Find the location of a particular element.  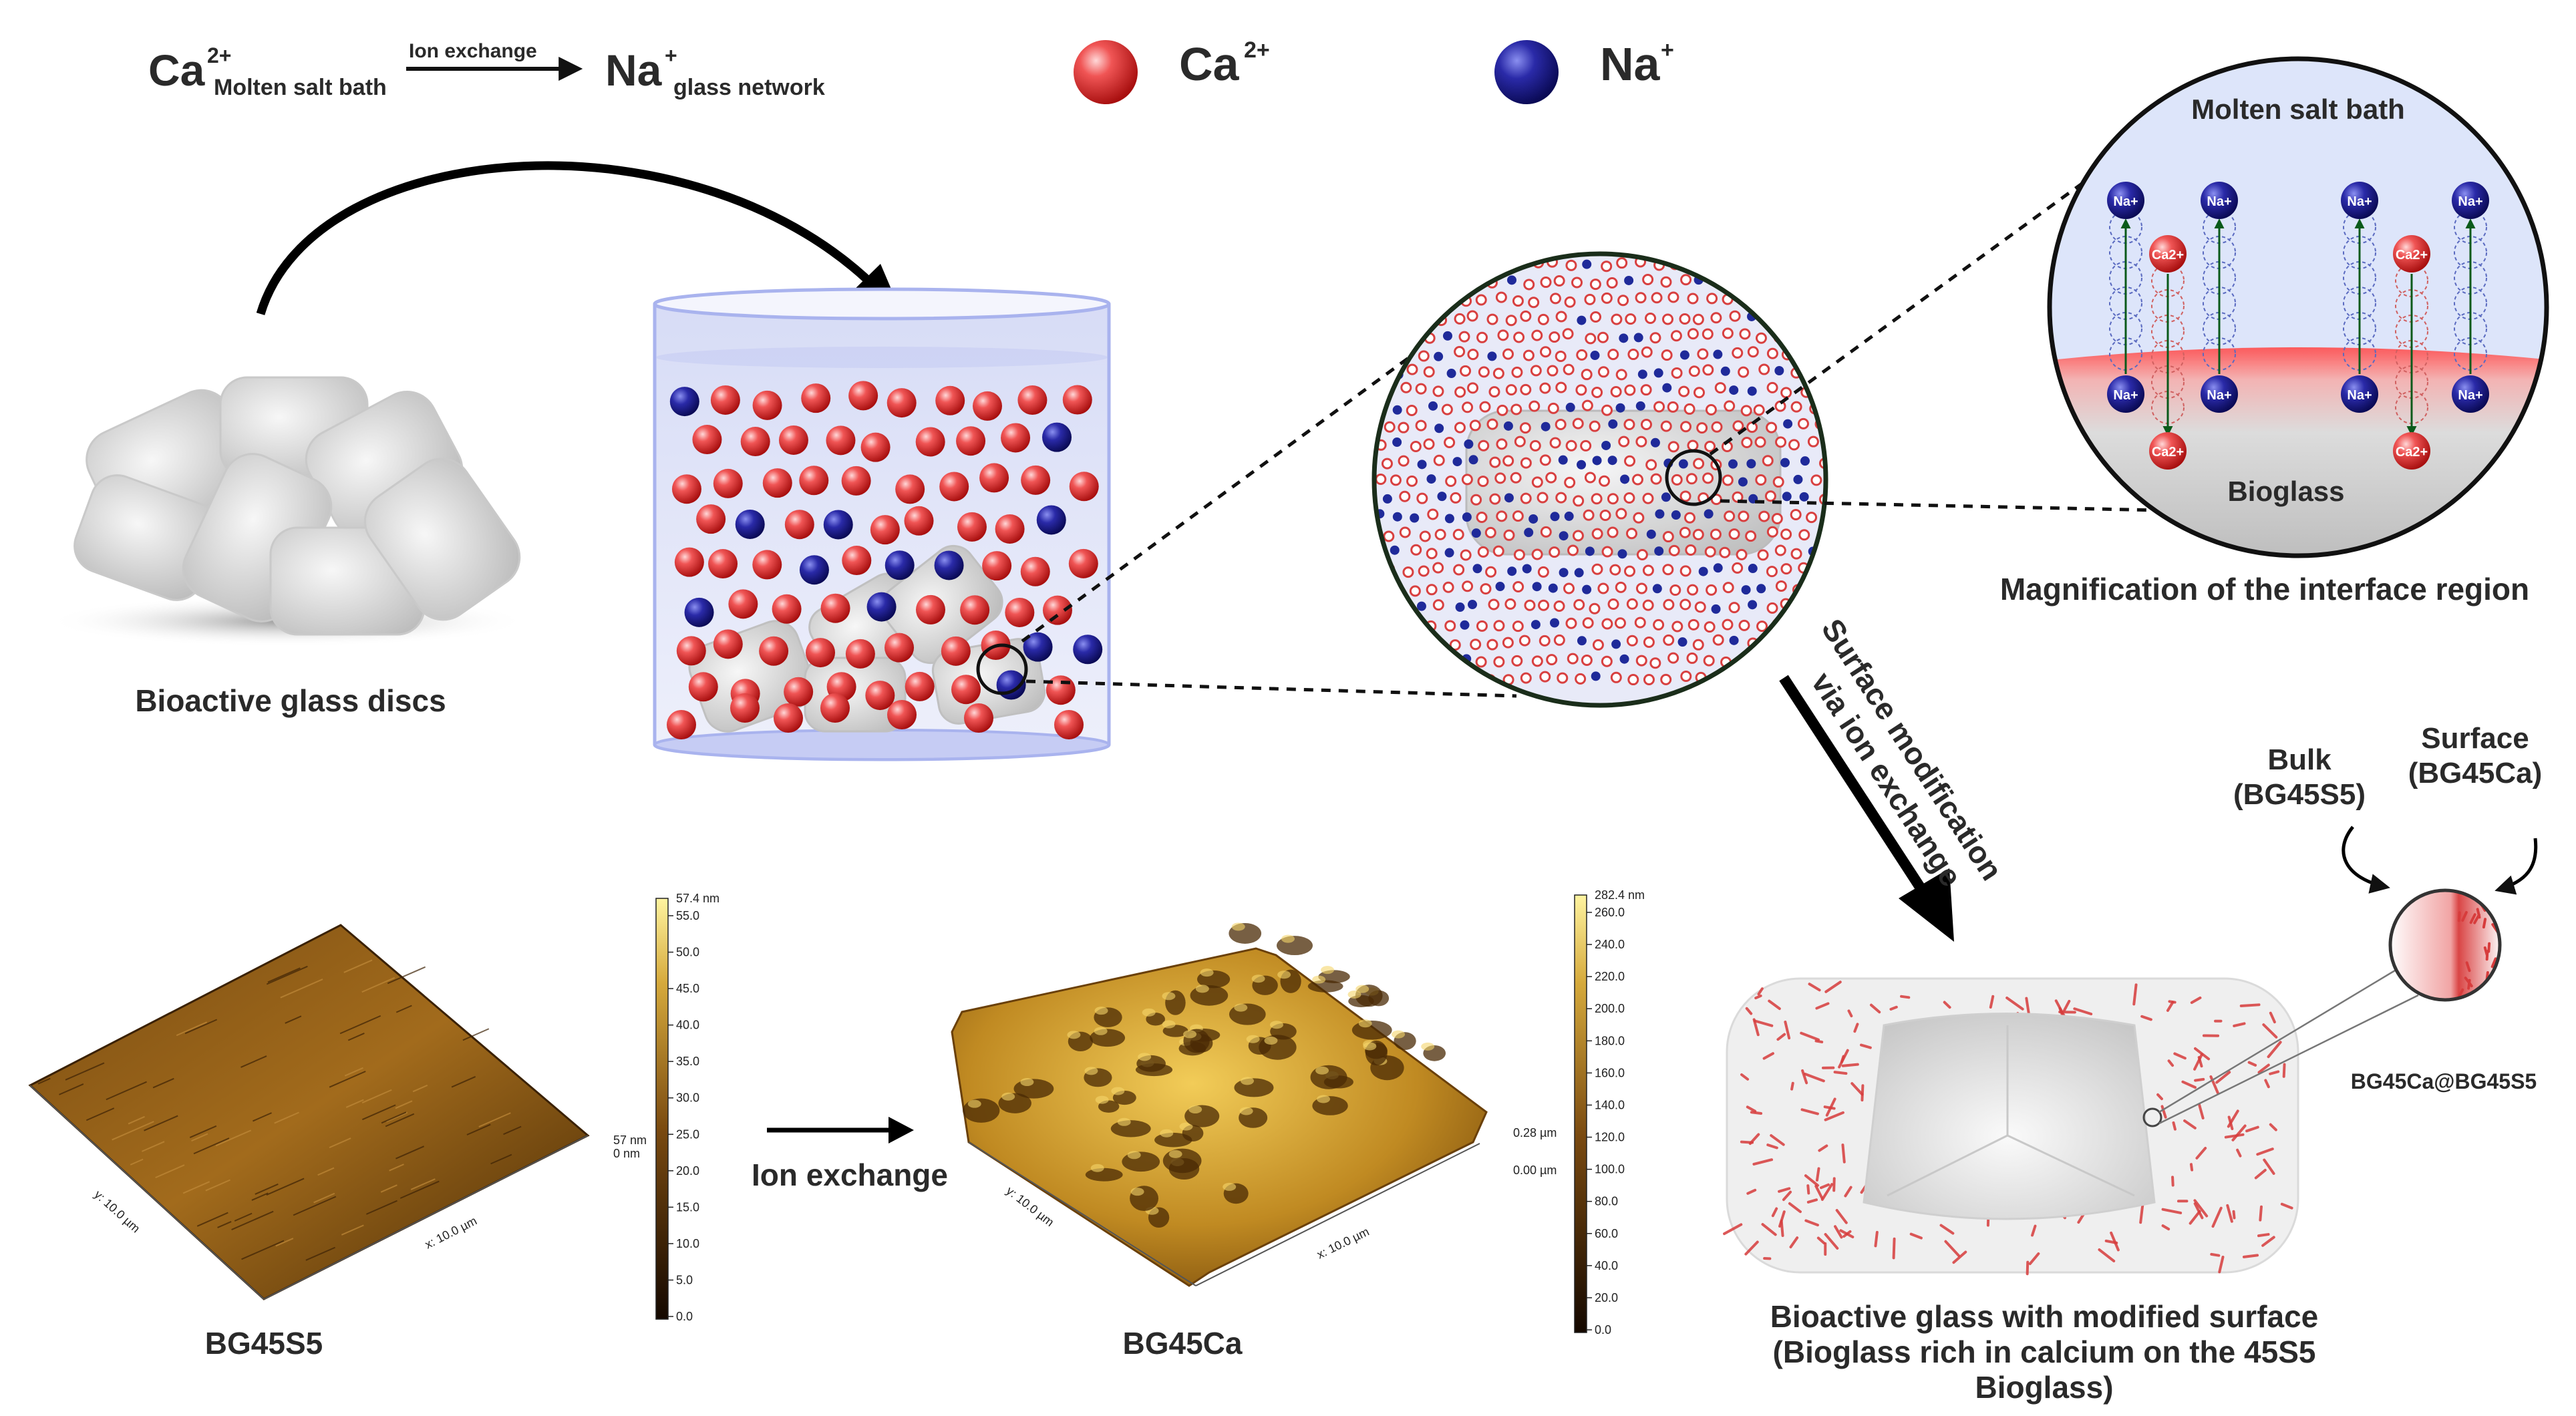

zoom-connector is located at coordinates (1222, 494).